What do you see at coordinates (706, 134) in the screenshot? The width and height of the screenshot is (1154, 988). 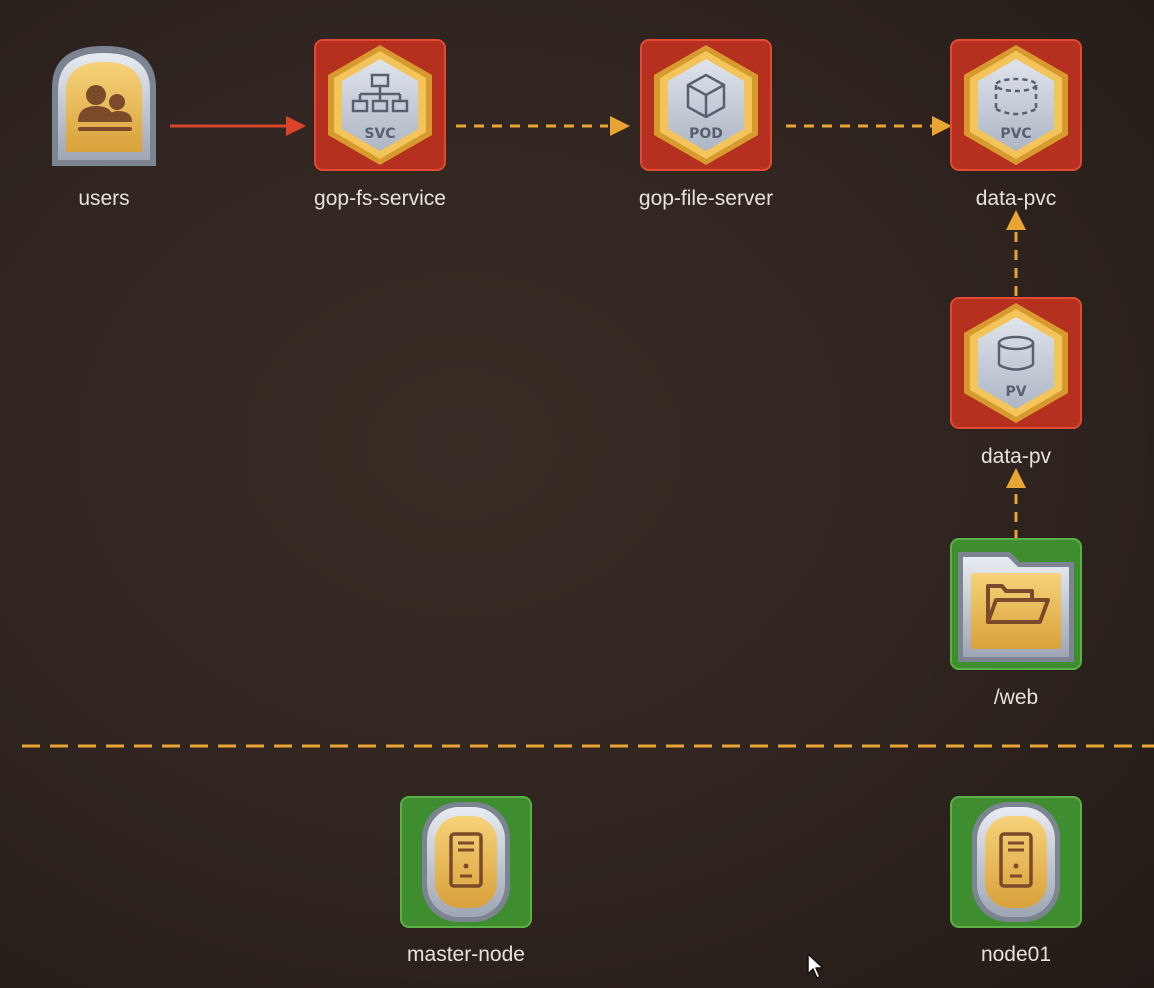 I see `pod-badge: POD` at bounding box center [706, 134].